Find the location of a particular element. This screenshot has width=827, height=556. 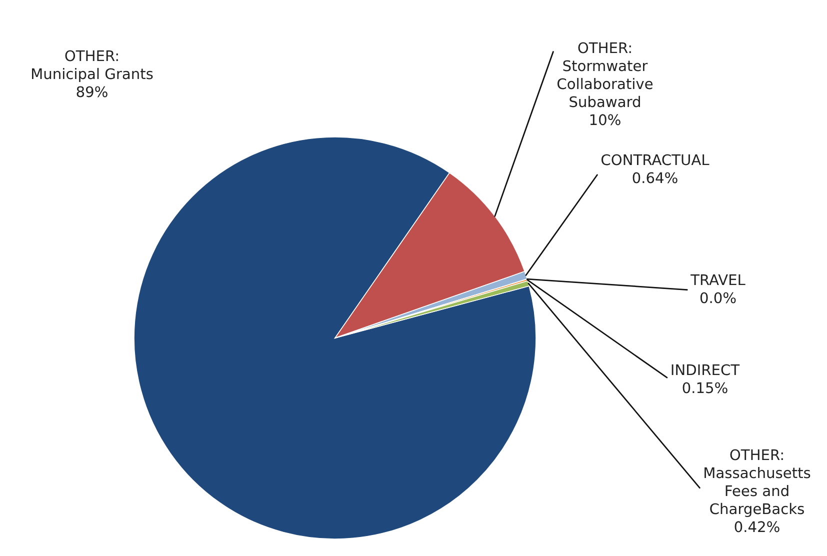

slice-label: OTHER: Municipal Grants is located at coordinates (92, 66).